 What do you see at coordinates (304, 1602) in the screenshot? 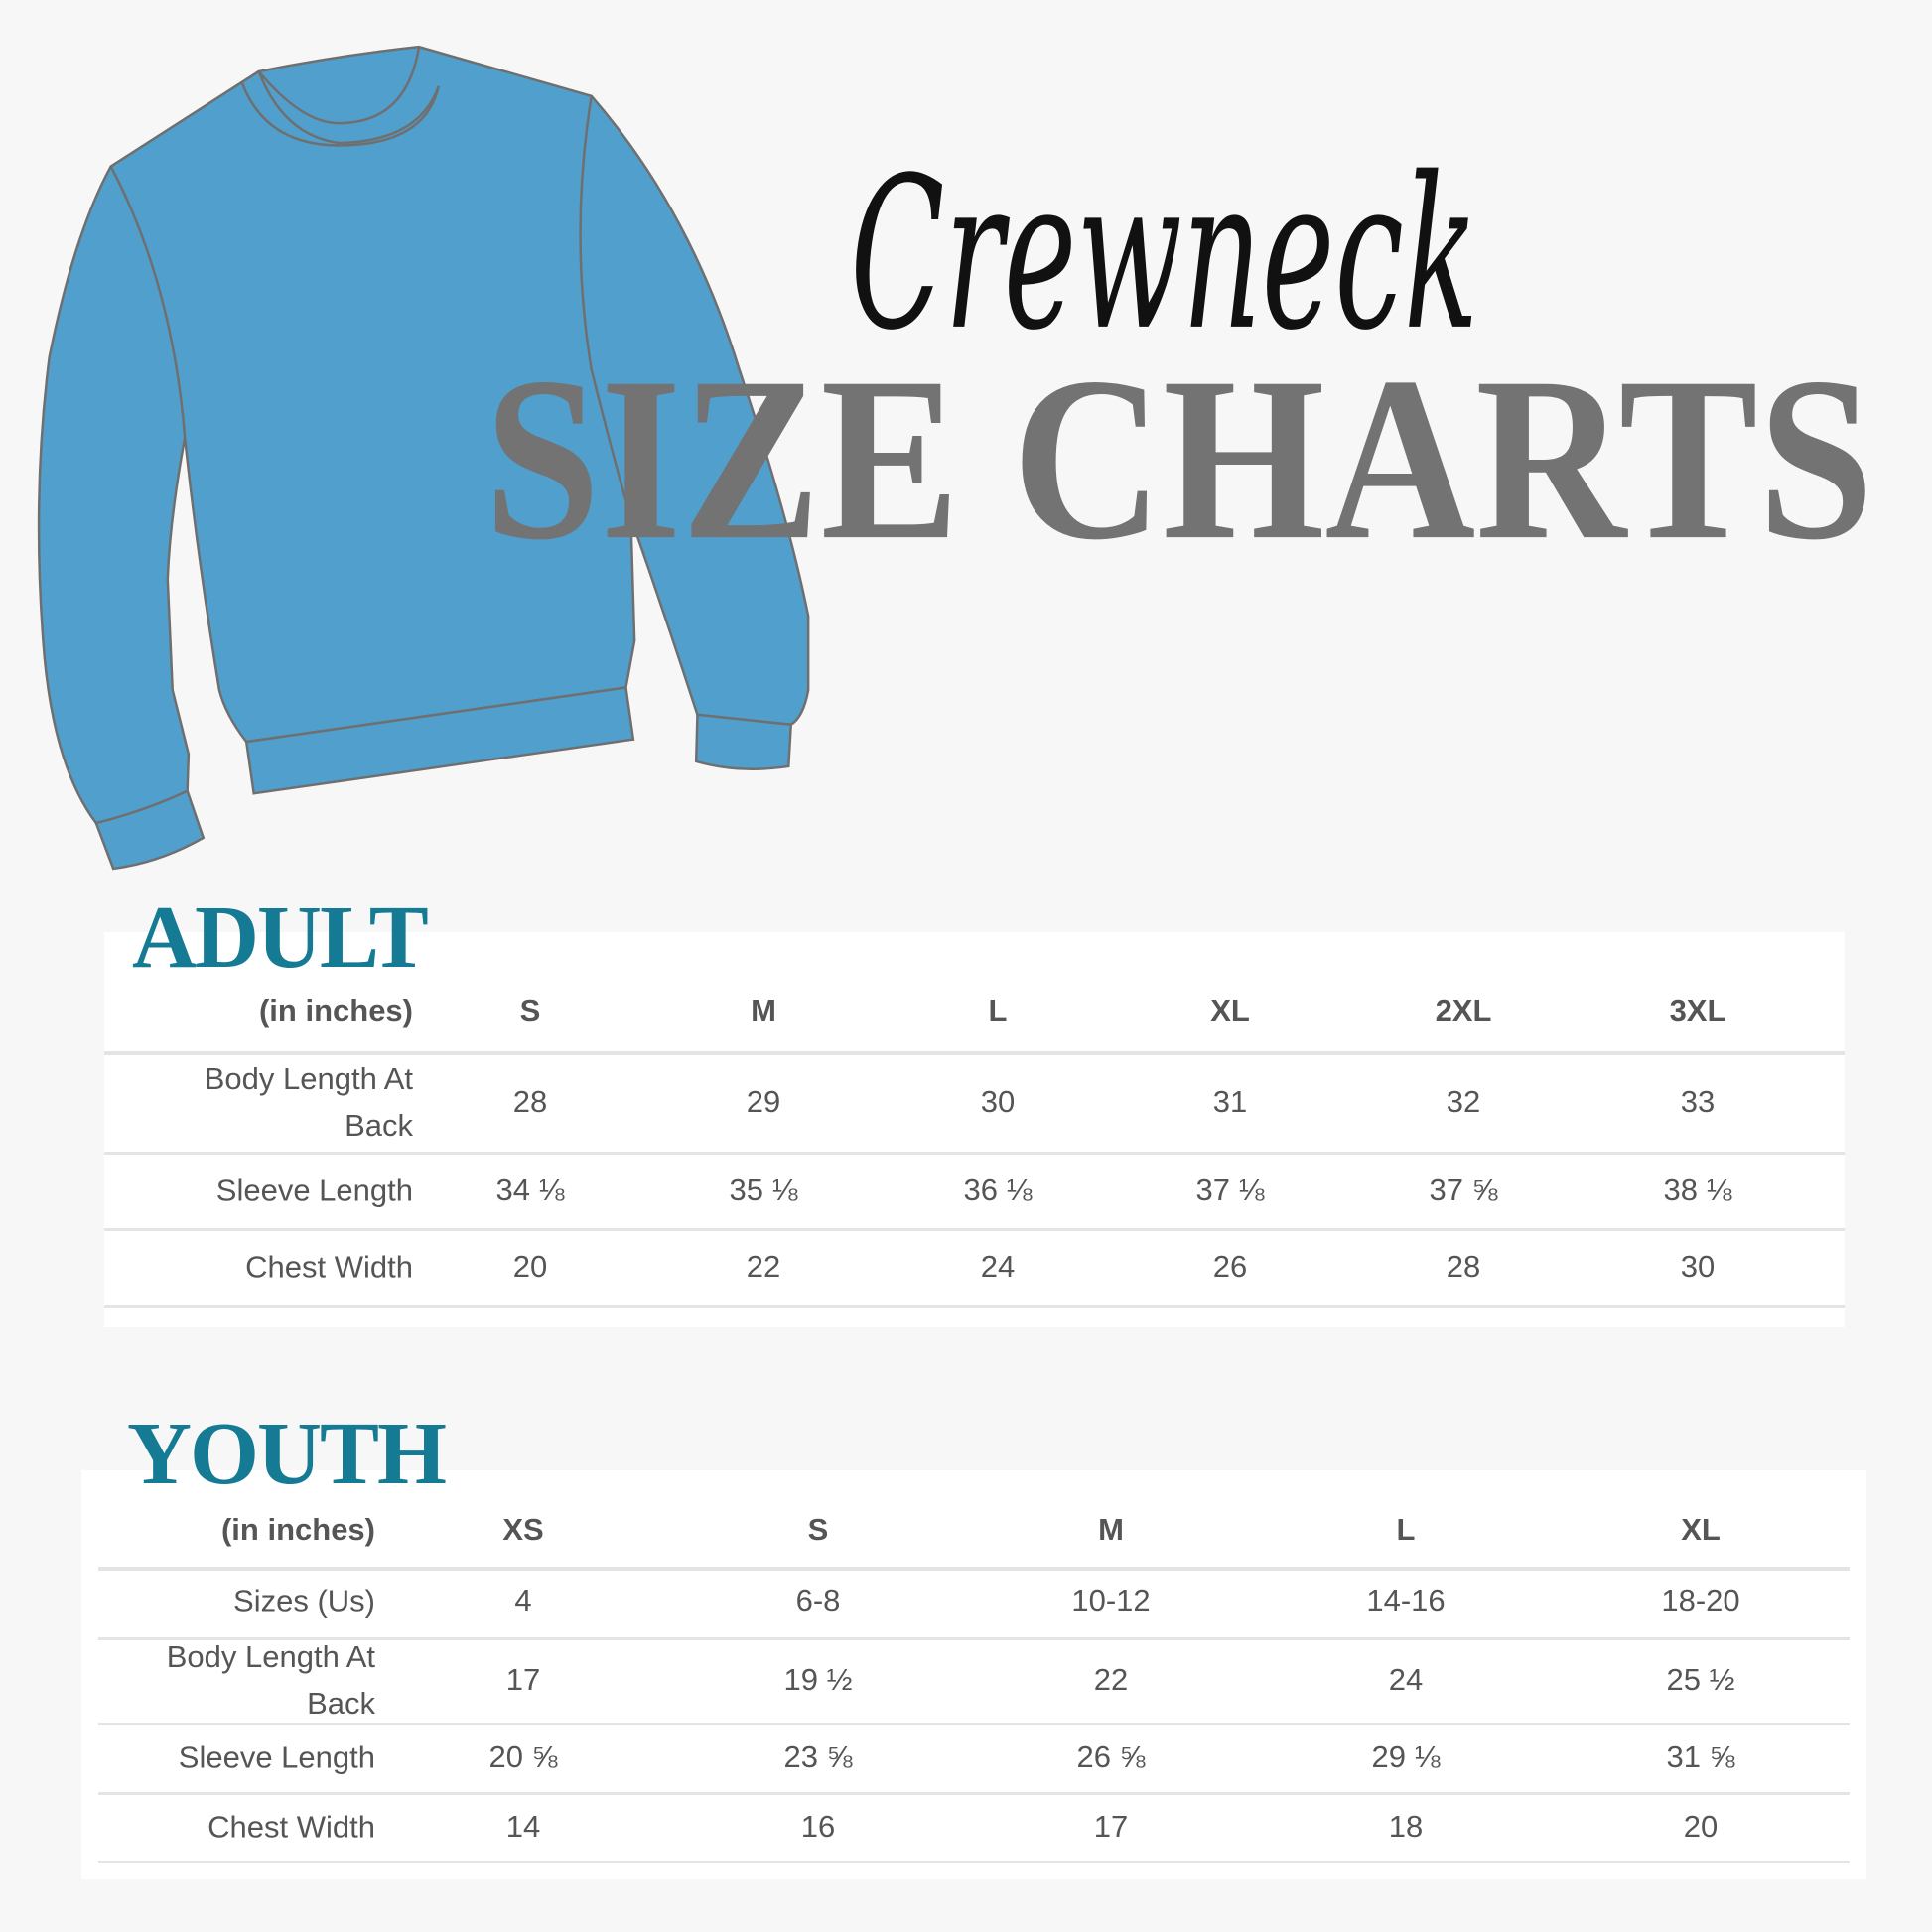
I see `row-label: Sizes (Us)` at bounding box center [304, 1602].